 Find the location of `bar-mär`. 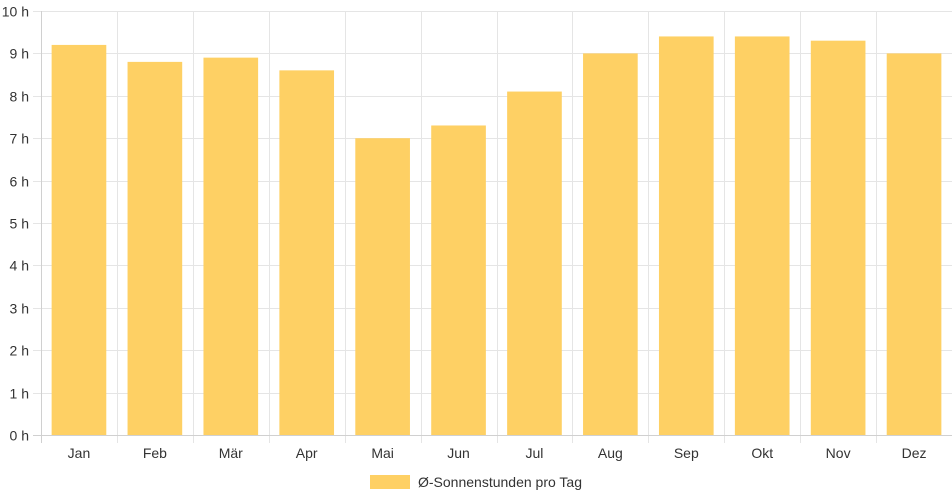

bar-mär is located at coordinates (231, 246).